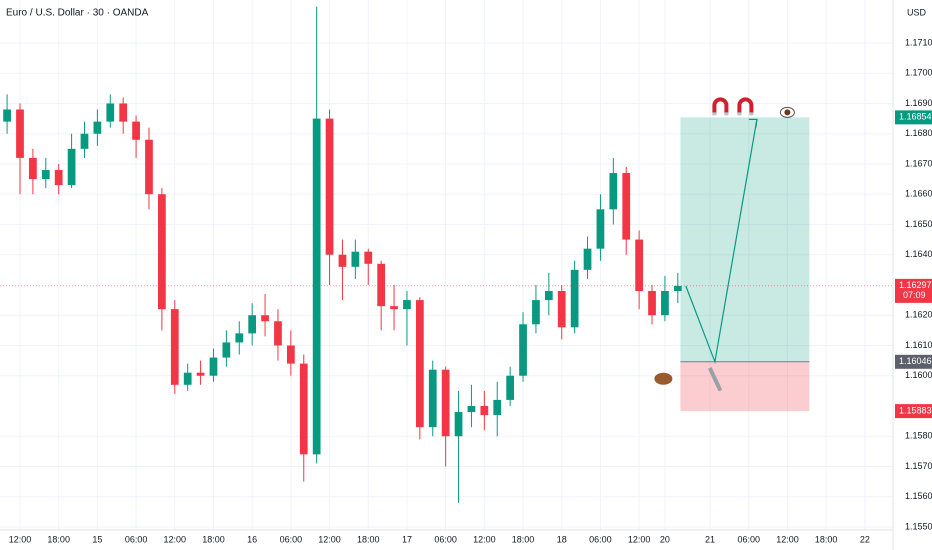  I want to click on y-tick-label: 1.16200, so click(918, 315).